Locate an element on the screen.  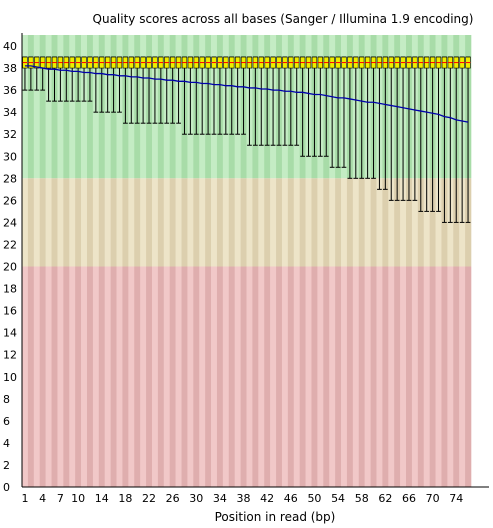
y-tick-label: 8 is located at coordinates (6, 399).